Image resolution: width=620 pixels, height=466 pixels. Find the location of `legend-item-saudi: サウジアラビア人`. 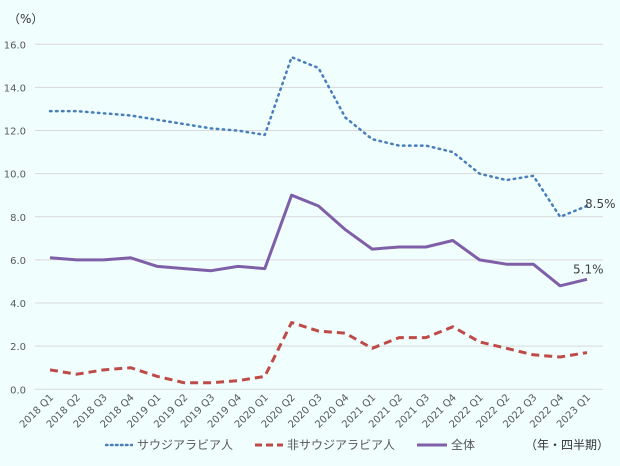

legend-item-saudi: サウジアラビア人 is located at coordinates (169, 444).